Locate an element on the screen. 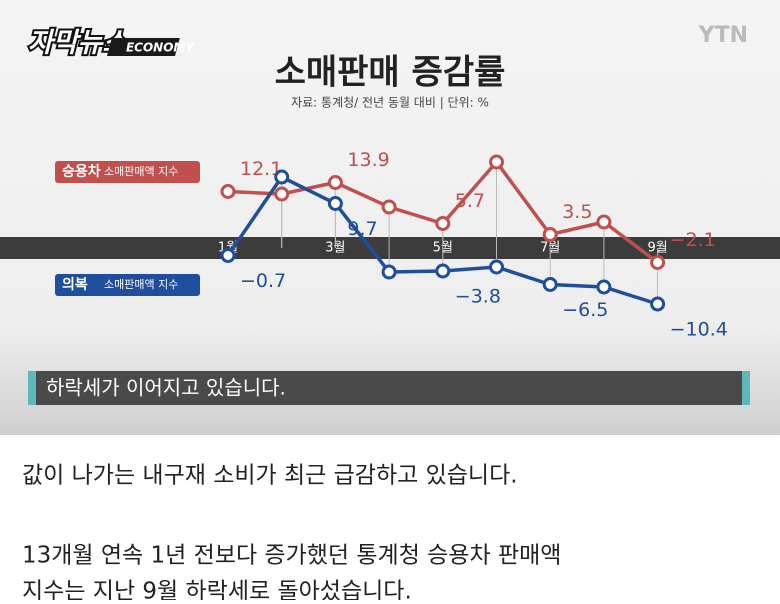 The image size is (780, 604). caption-bar is located at coordinates (389, 388).